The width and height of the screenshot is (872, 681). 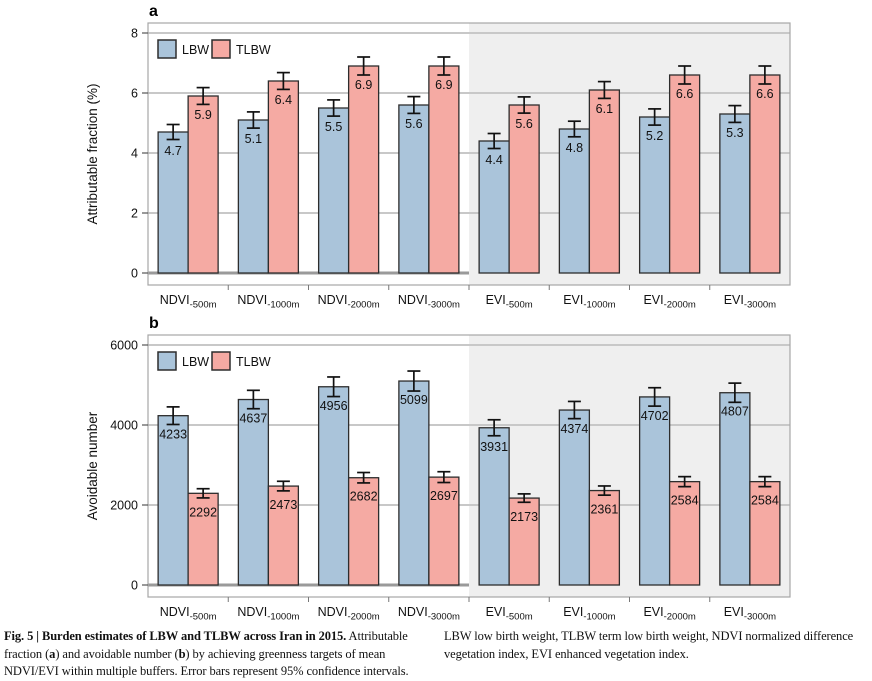 What do you see at coordinates (414, 400) in the screenshot?
I see `bar-value-label: 5099` at bounding box center [414, 400].